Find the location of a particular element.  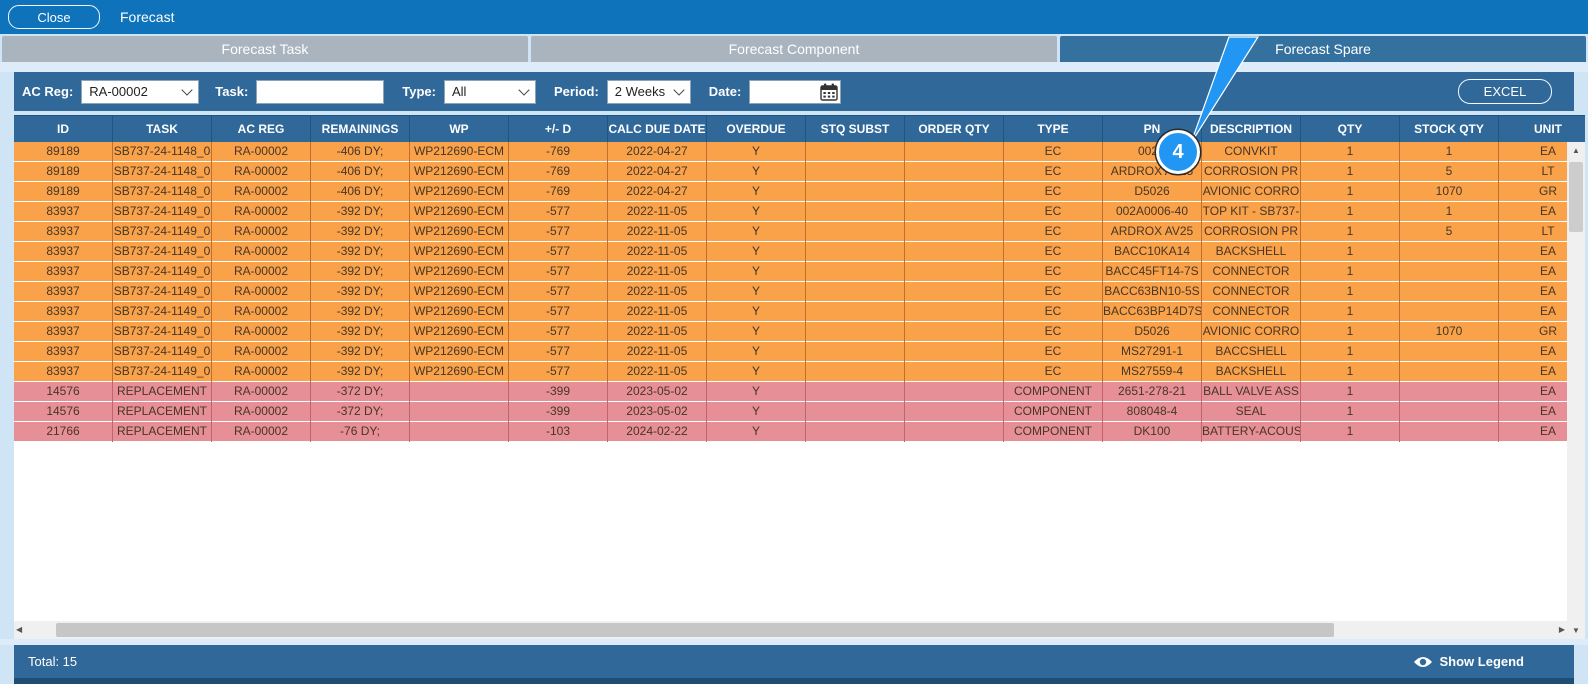

column-header-unit: UNIT is located at coordinates (1533, 129).